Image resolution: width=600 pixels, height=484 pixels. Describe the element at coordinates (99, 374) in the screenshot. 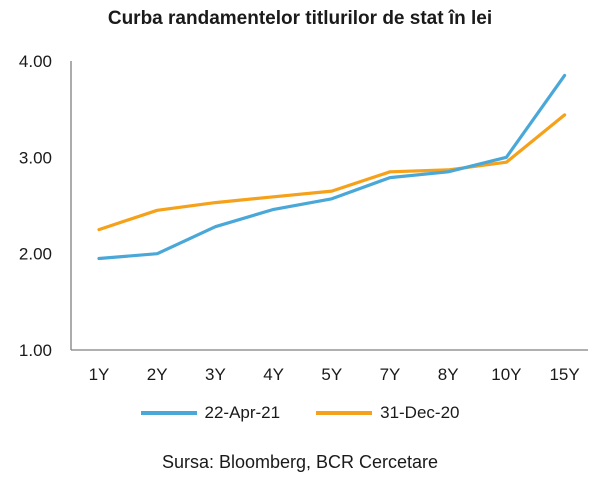

I see `x-tick-label: 1Y` at that location.